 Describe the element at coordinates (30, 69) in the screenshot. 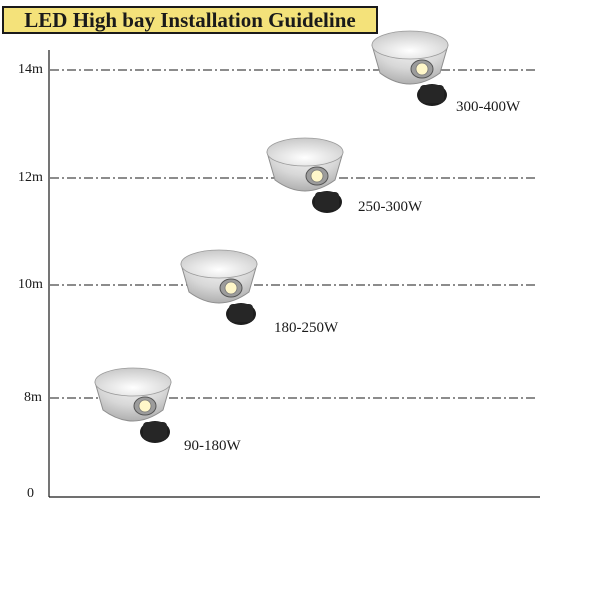

I see `axis-label-14m: 14m` at that location.